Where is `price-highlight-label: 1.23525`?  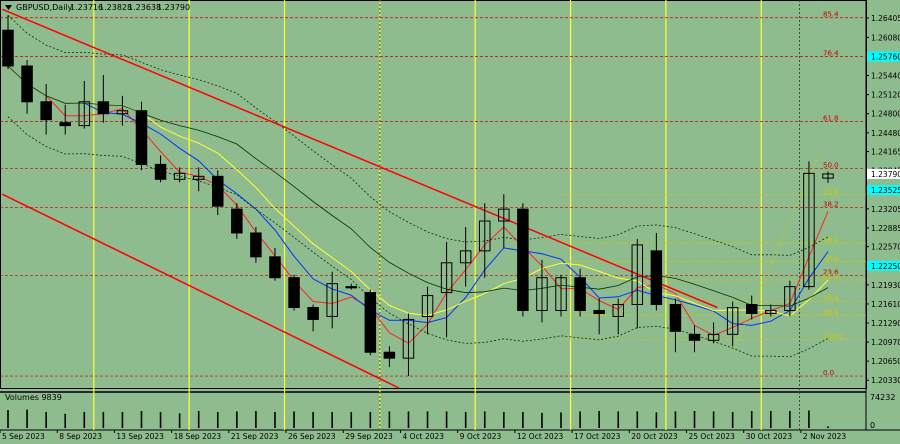
price-highlight-label: 1.23525 is located at coordinates (885, 190).